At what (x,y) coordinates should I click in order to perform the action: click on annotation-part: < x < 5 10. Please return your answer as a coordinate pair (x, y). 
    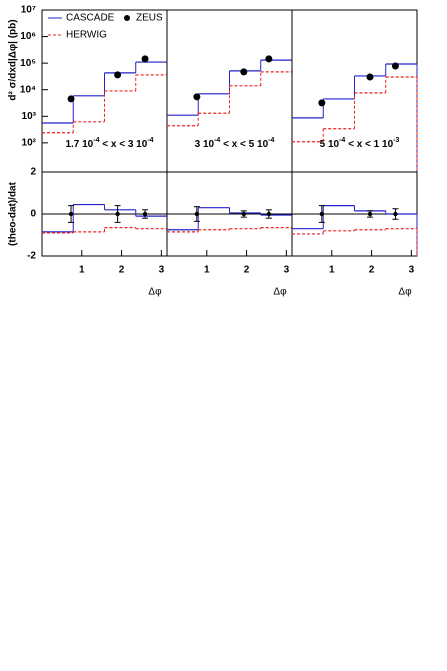
    Looking at the image, I should click on (244, 144).